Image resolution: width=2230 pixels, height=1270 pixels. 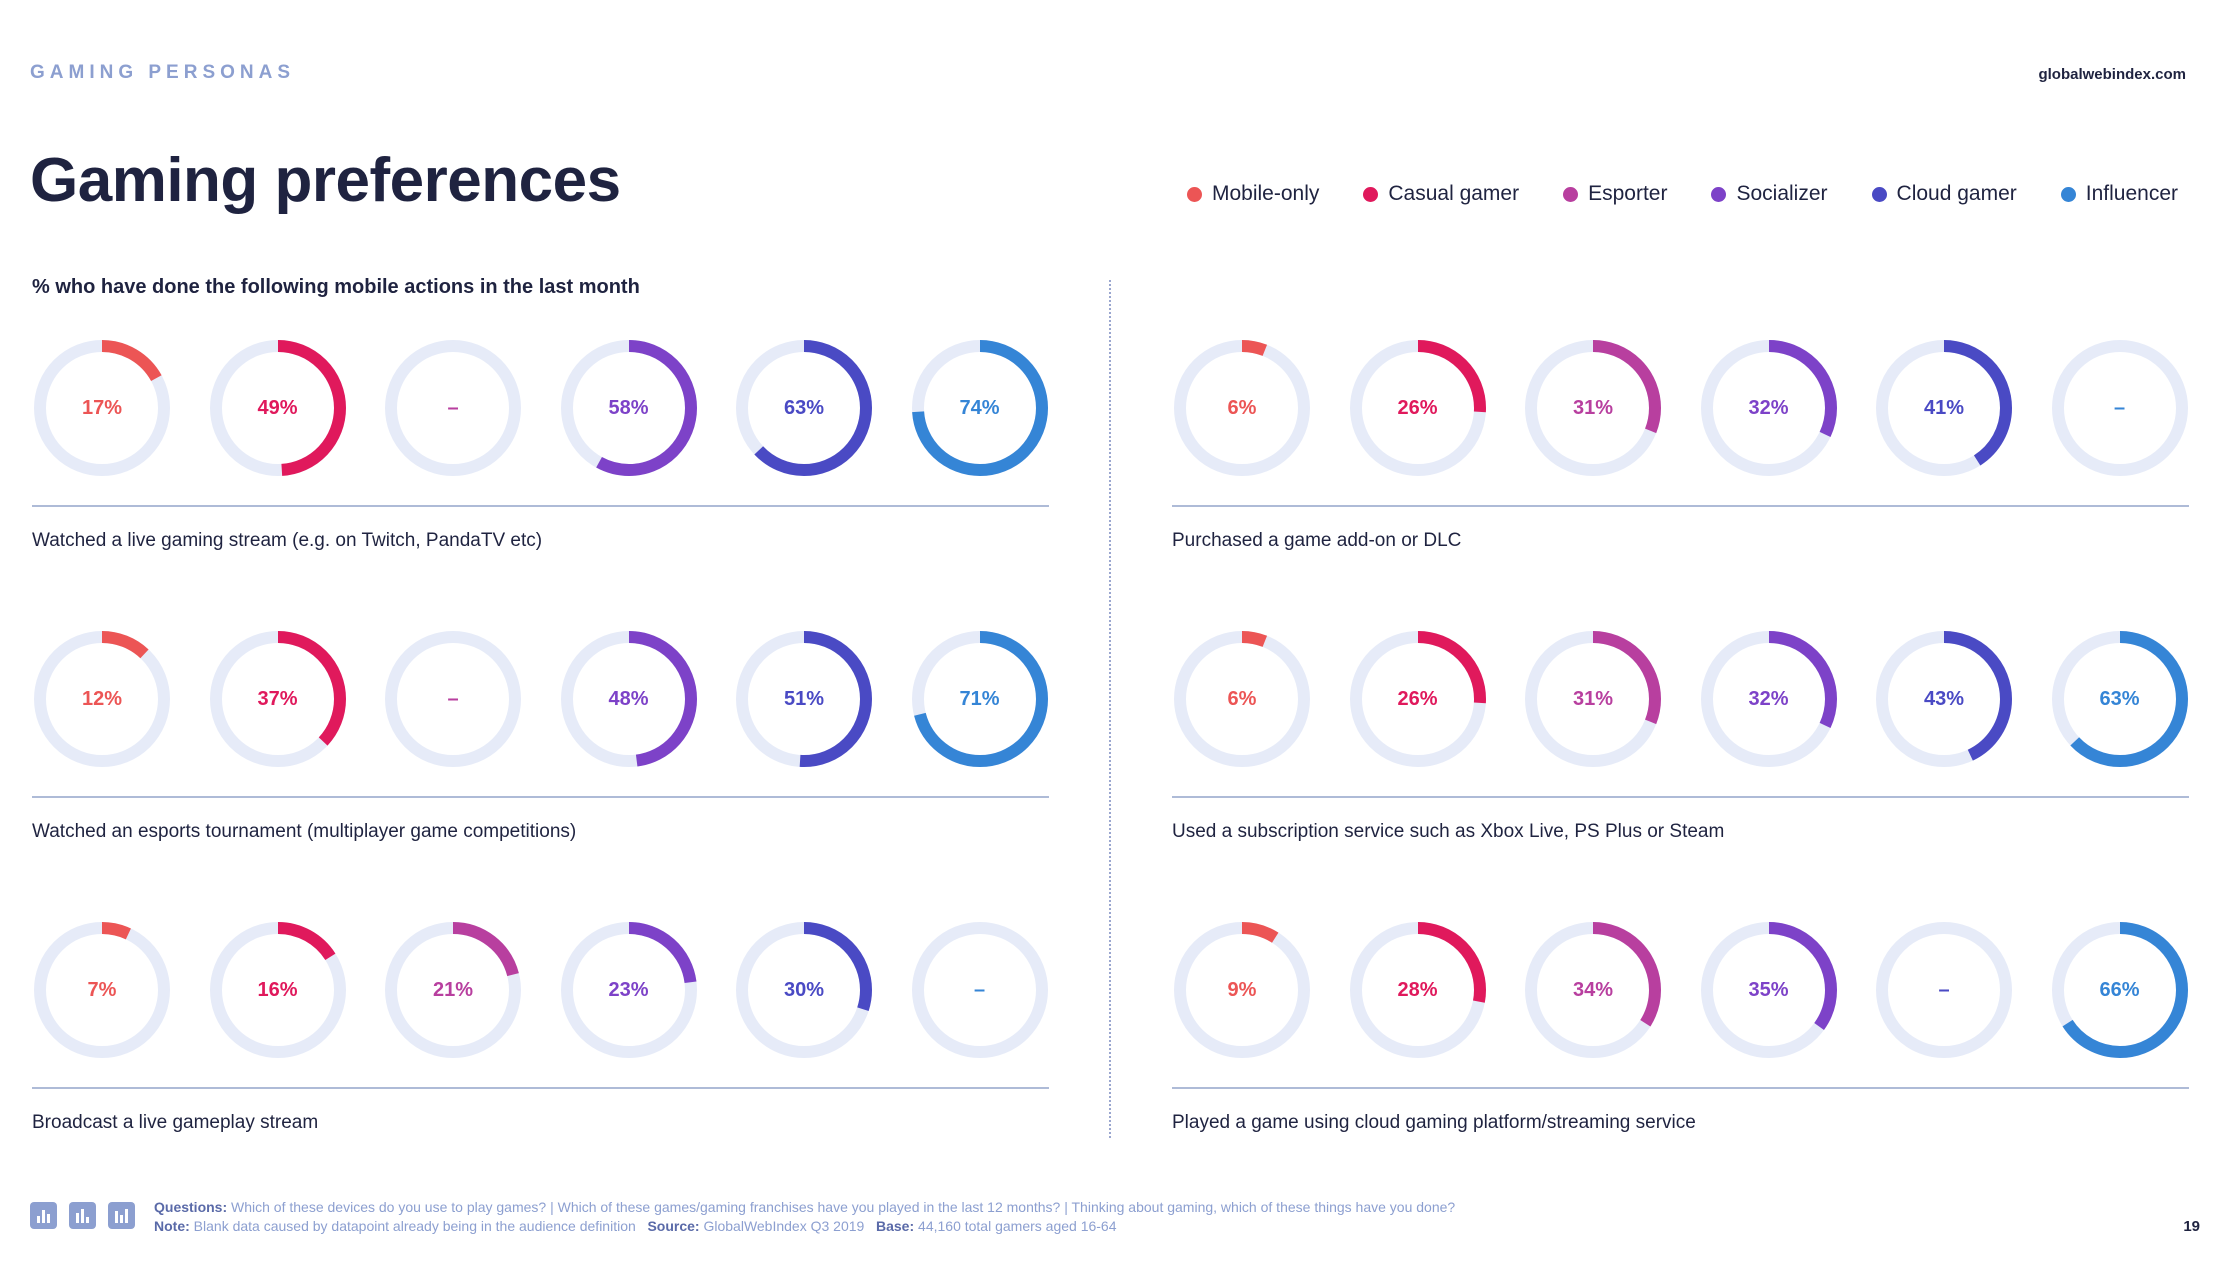 What do you see at coordinates (1110, 709) in the screenshot?
I see `column-divider` at bounding box center [1110, 709].